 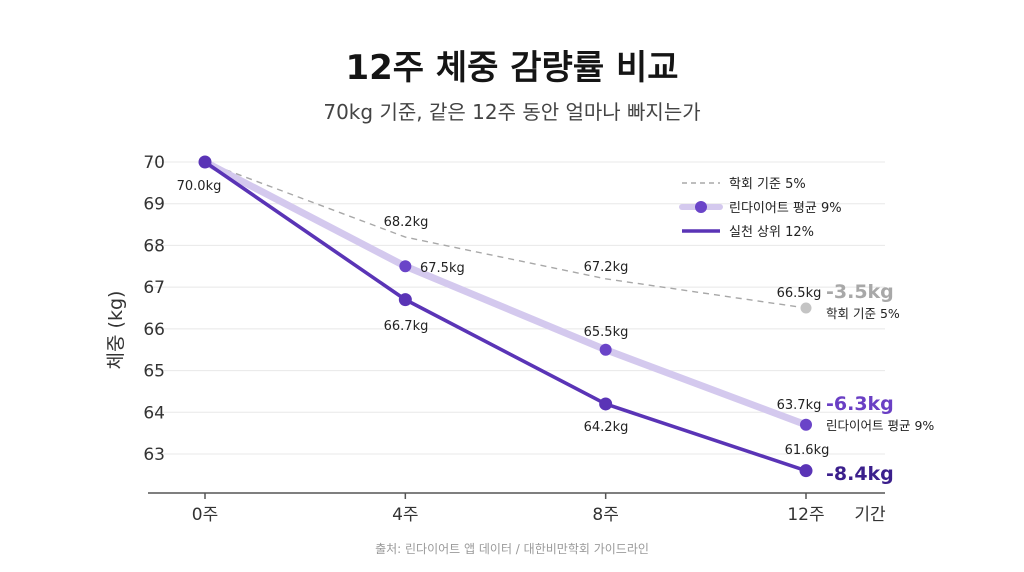 I want to click on legend-label-average: 린다이어트 평균 9%, so click(x=785, y=208).